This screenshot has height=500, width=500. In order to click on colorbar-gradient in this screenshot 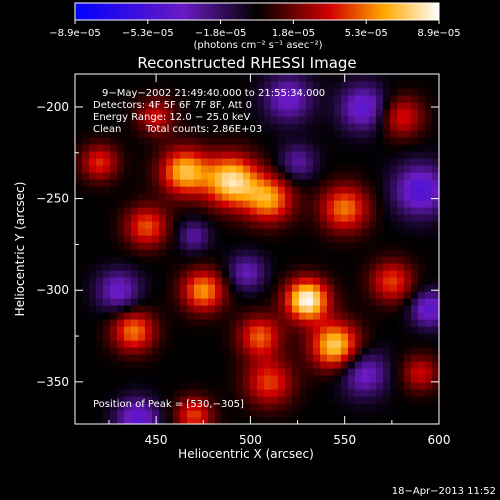, I will do `click(257, 11)`.